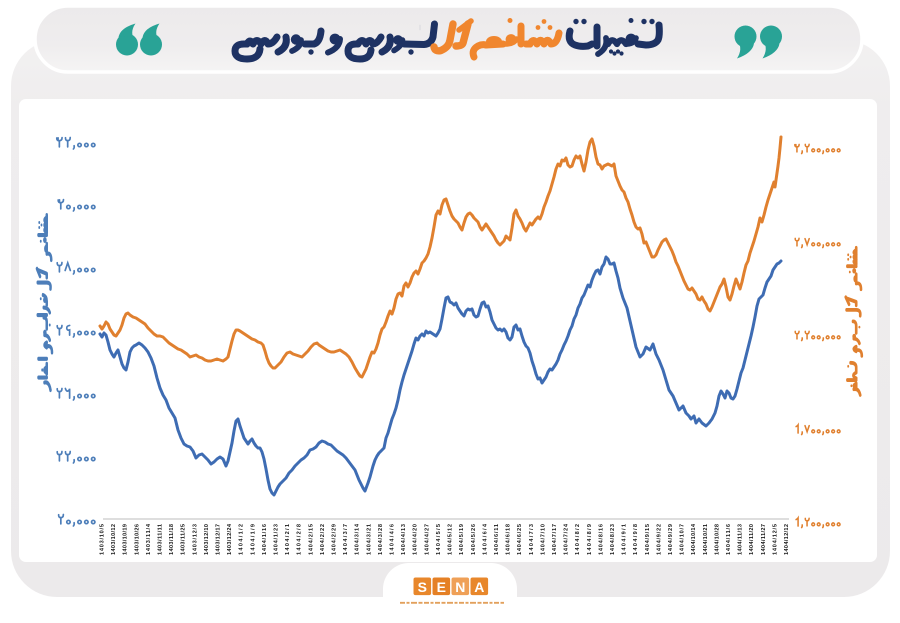  I want to click on svg-text: 1403/10/12, so click(114, 539).